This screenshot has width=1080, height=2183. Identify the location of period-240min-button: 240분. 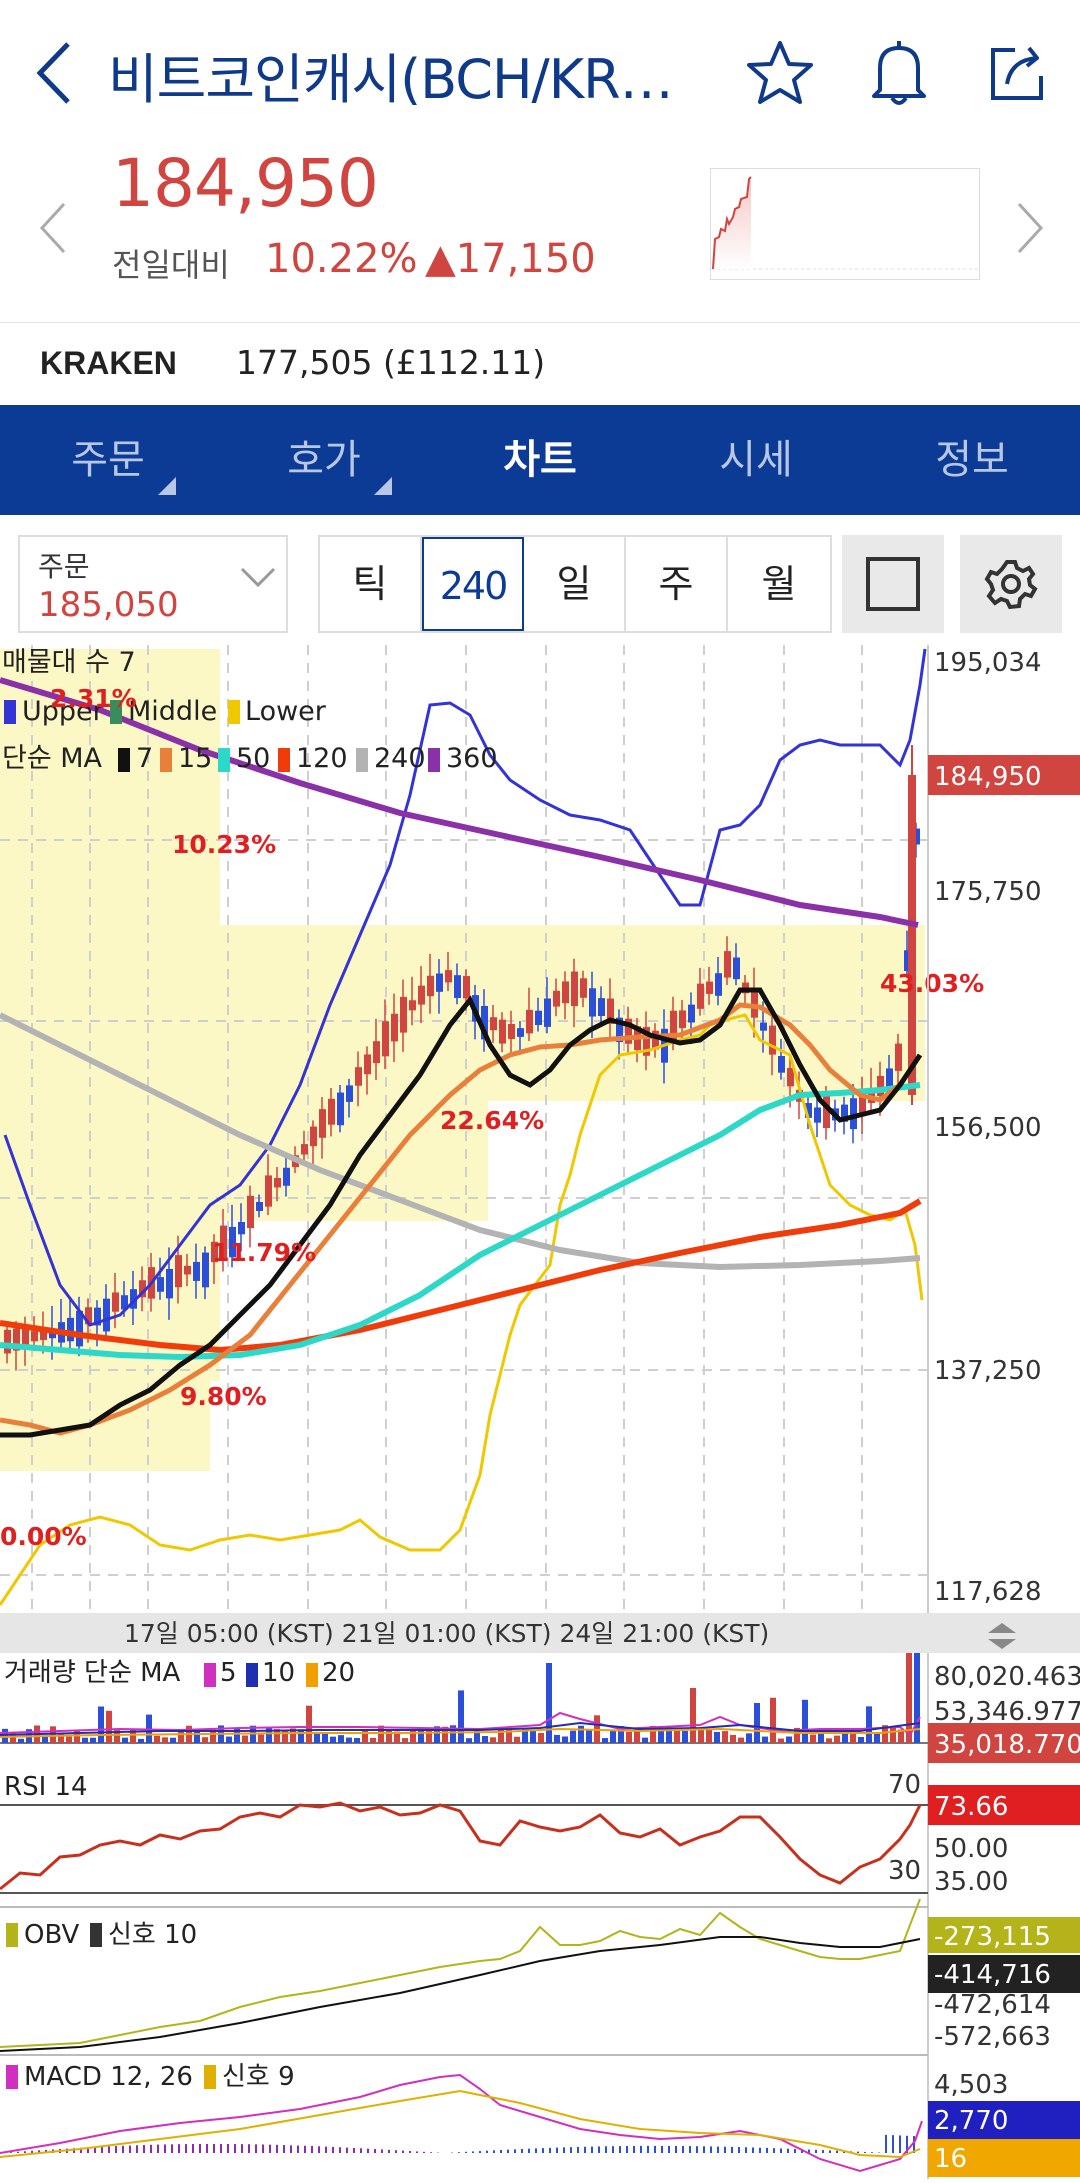
(473, 619).